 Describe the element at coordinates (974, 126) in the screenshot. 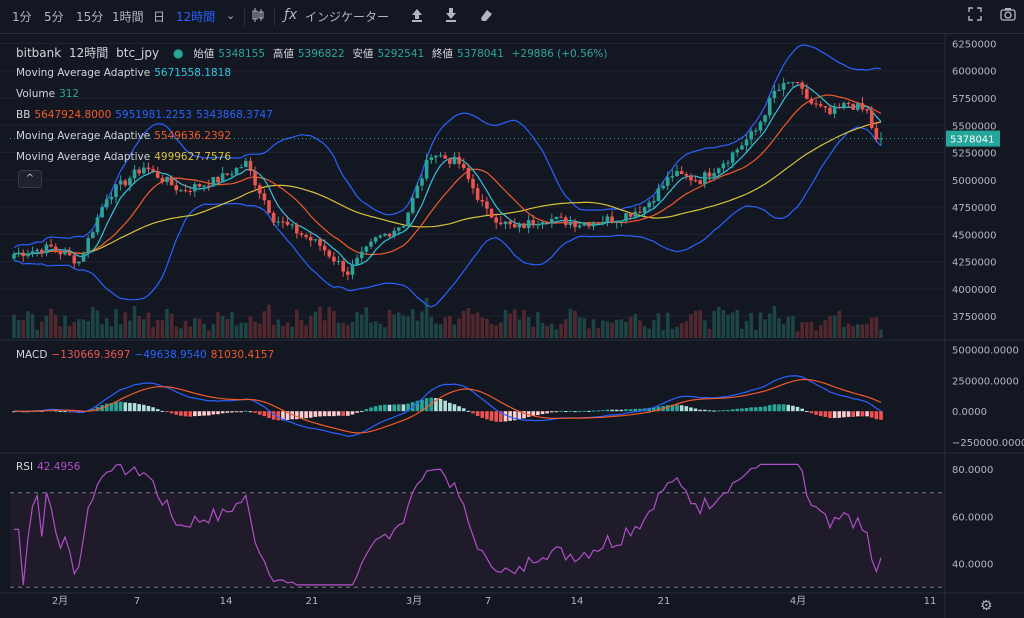

I see `price-axis-label: 5500000` at that location.